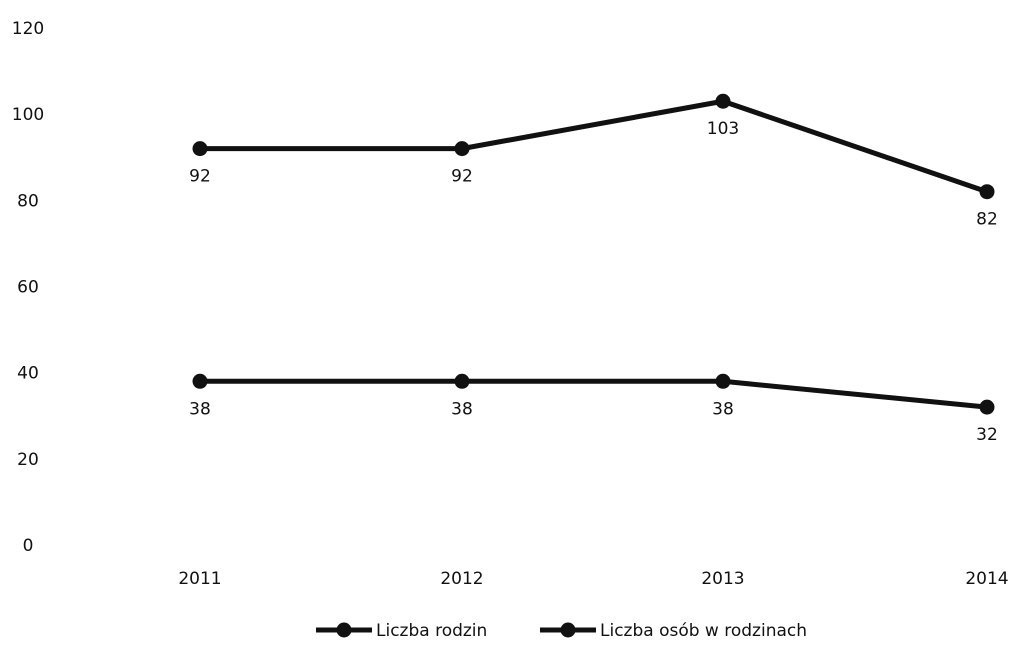  Describe the element at coordinates (28, 29) in the screenshot. I see `y-tick-label: 120` at that location.